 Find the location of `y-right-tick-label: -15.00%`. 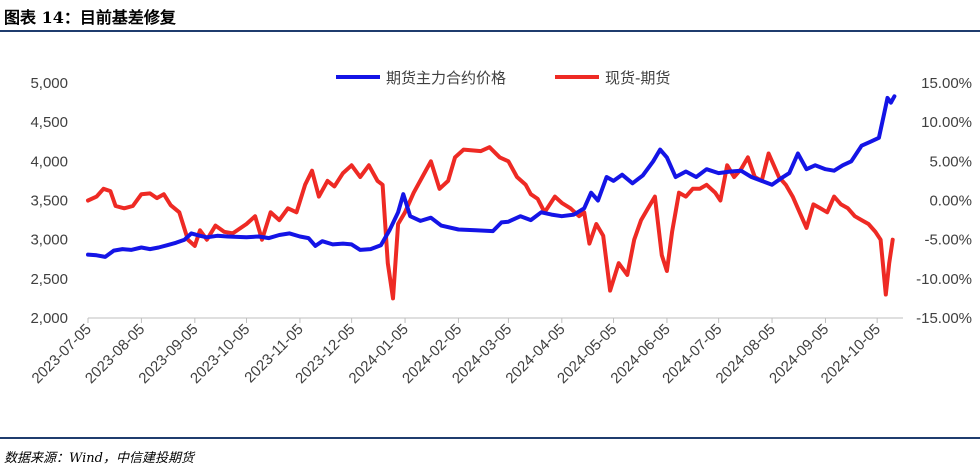

y-right-tick-label: -15.00% is located at coordinates (944, 318).